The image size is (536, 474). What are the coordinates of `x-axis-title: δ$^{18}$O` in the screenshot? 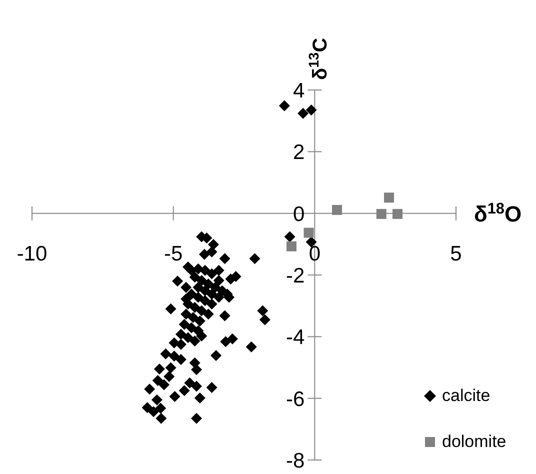 It's located at (498, 213).